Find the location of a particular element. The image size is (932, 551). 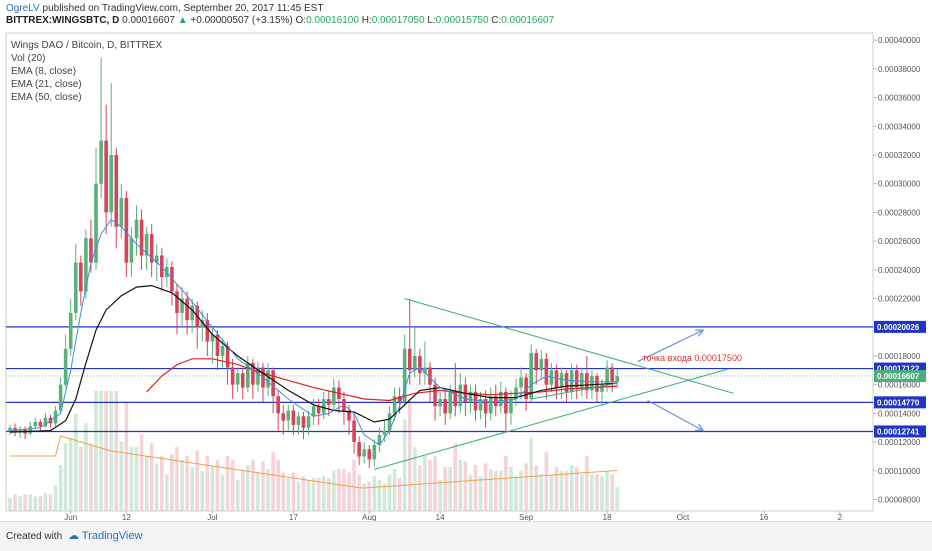

footer-bar: Created with ☁ TradingView is located at coordinates (466, 536).